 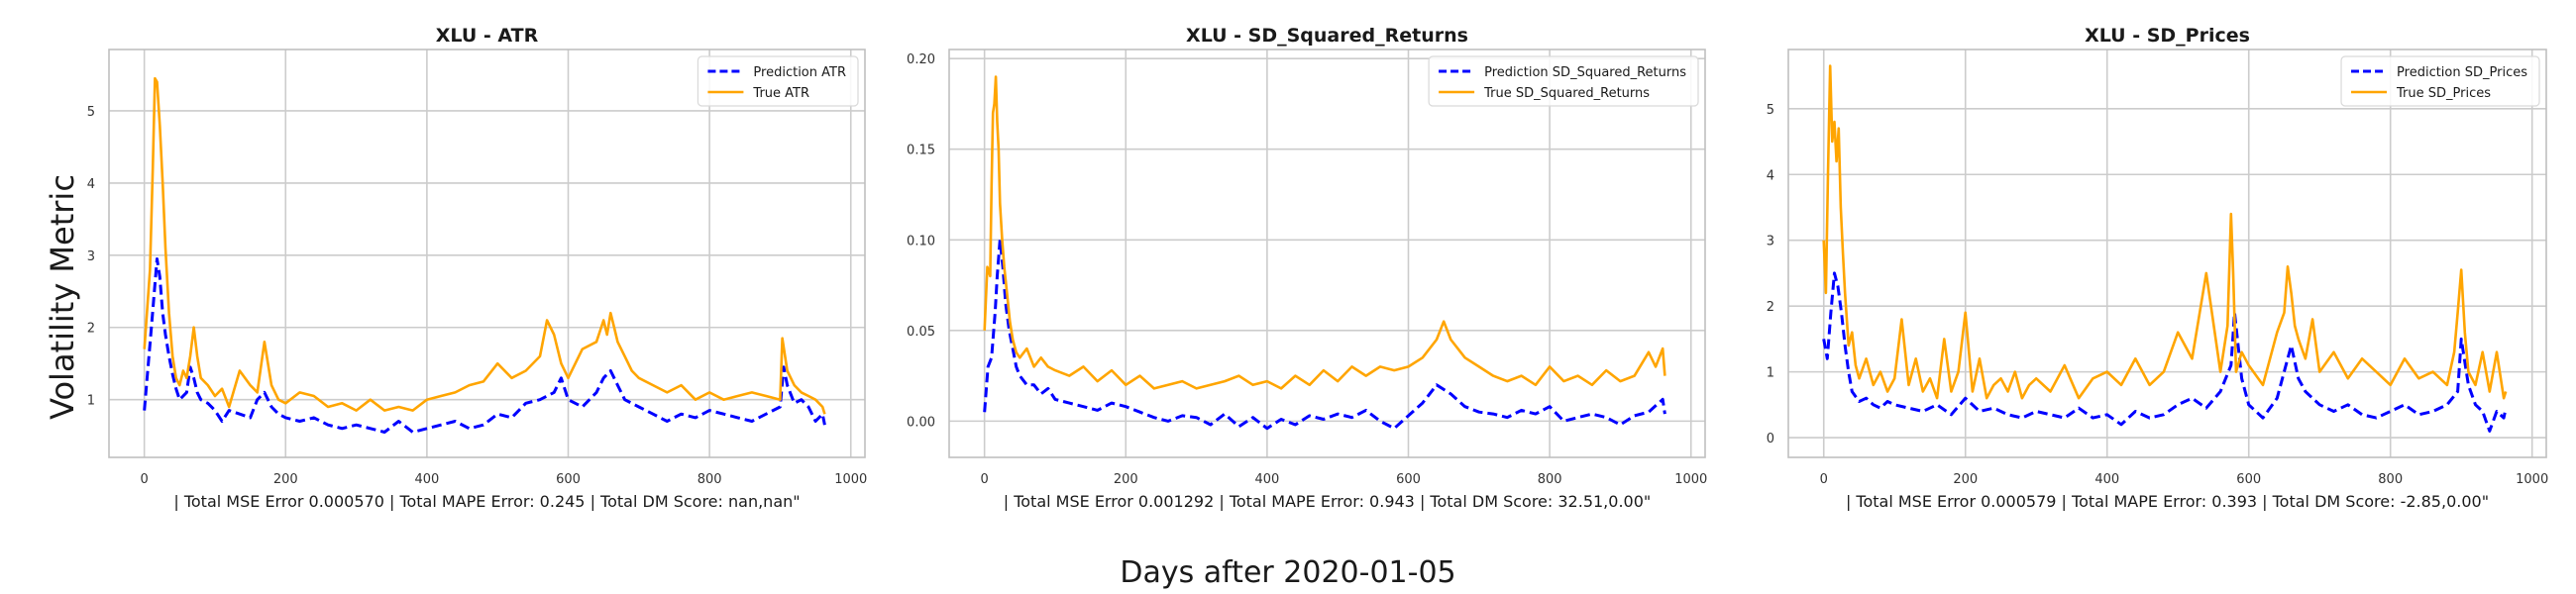 I want to click on legend-entry: Prediction SD_Prices, so click(x=2462, y=72).